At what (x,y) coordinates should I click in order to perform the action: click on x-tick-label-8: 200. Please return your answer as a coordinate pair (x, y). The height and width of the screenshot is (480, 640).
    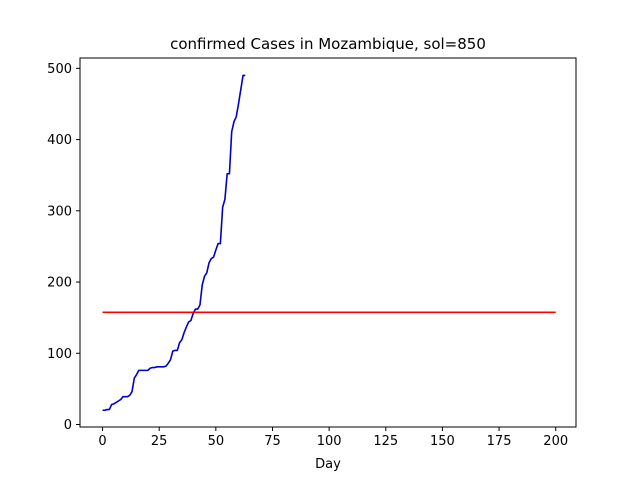
    Looking at the image, I should click on (555, 441).